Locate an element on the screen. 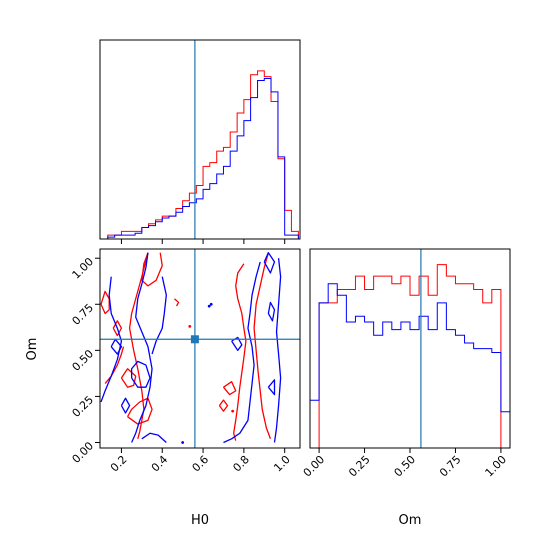 The image size is (550, 554). joint-ytick-3-label: 0.75 is located at coordinates (83, 314).